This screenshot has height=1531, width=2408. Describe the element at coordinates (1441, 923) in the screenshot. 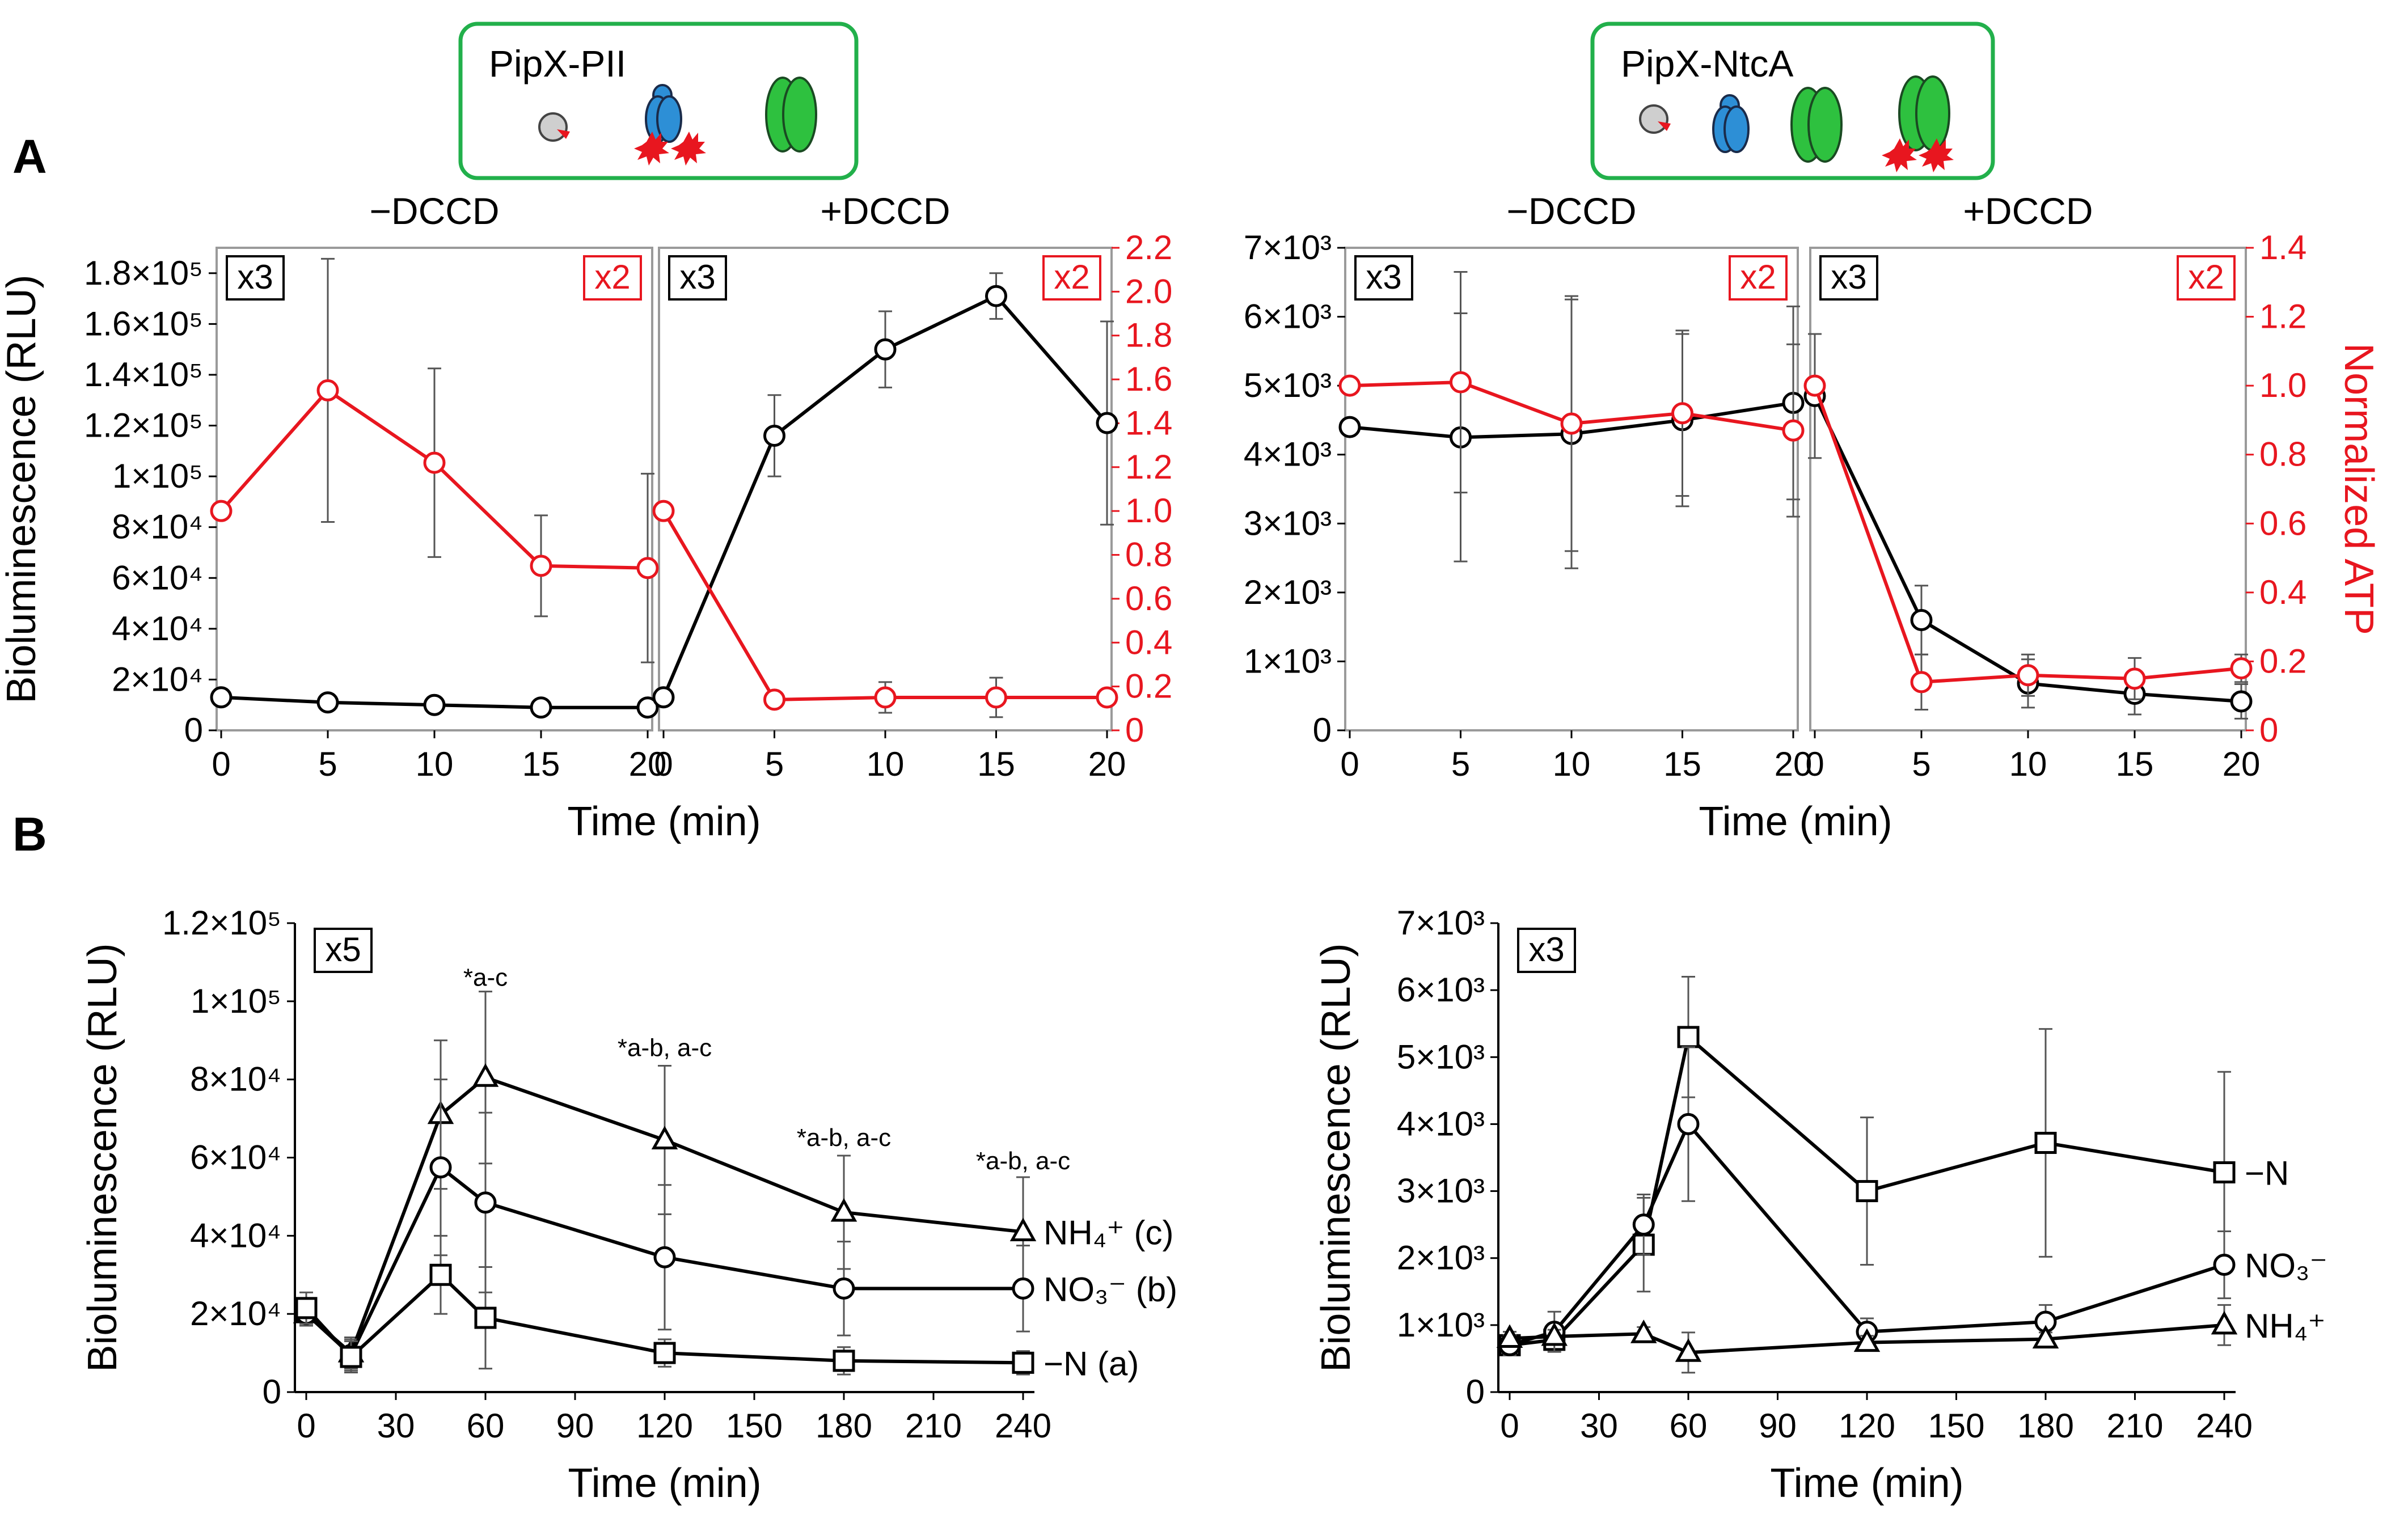

I see `y-tick-label: 7×10³` at that location.